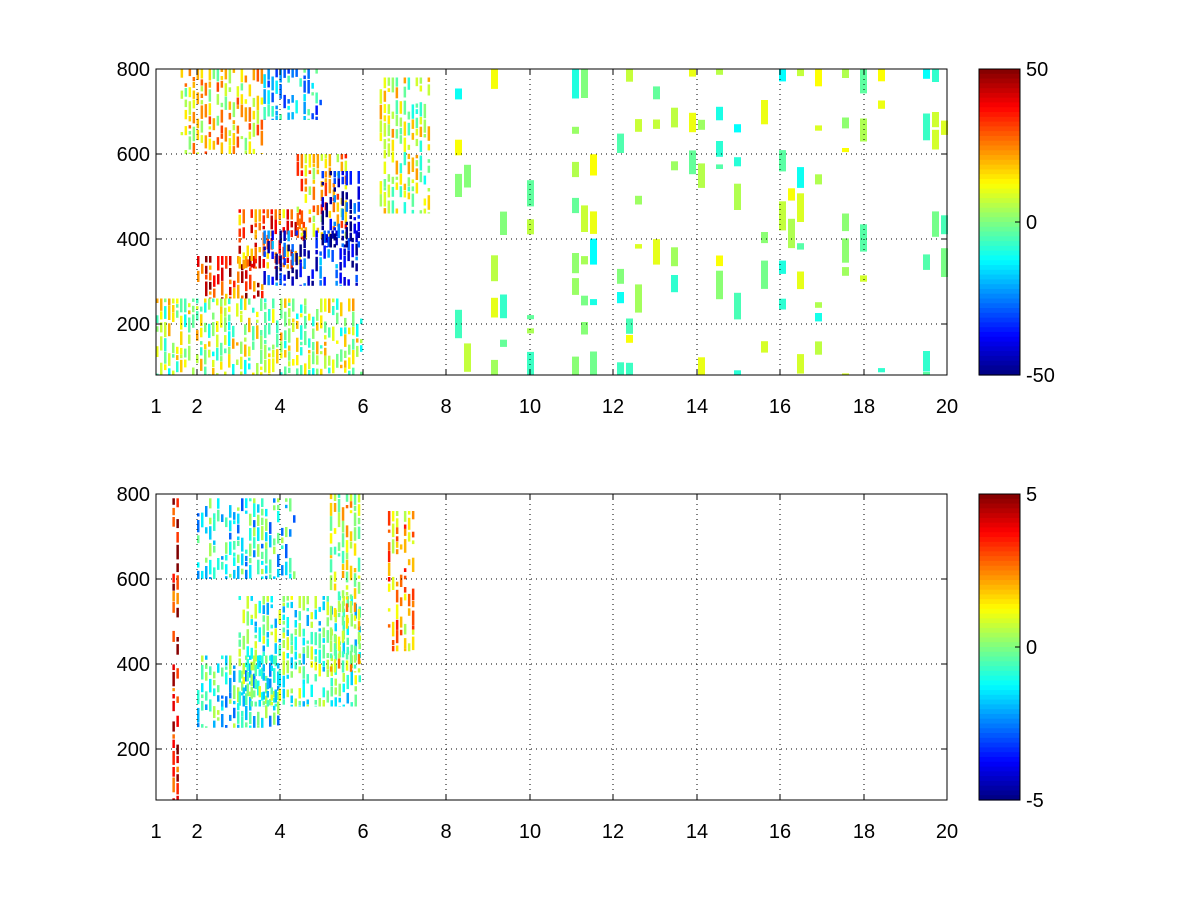 The height and width of the screenshot is (900, 1200). I want to click on bottom-heatmap-cell-r4, so click(397, 523).